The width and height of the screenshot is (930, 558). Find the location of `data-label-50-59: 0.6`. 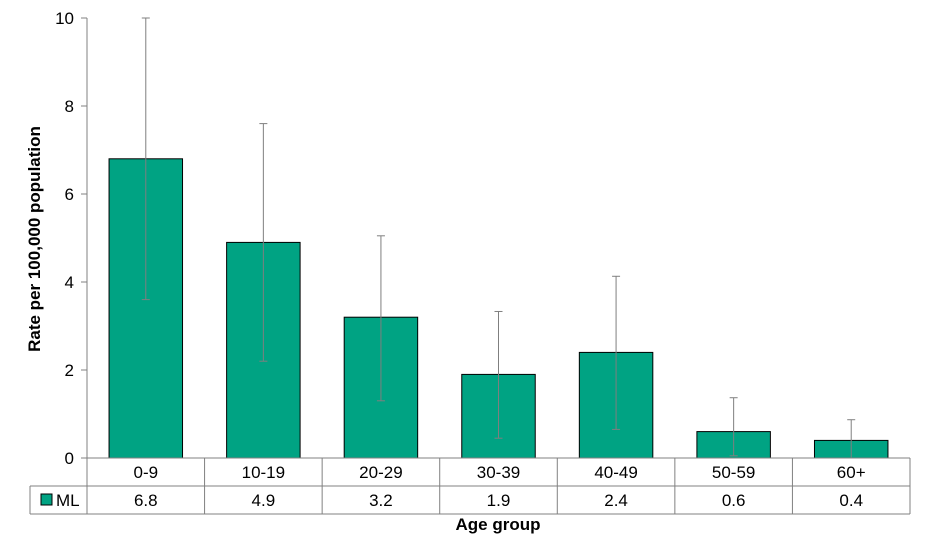

data-label-50-59: 0.6 is located at coordinates (734, 500).